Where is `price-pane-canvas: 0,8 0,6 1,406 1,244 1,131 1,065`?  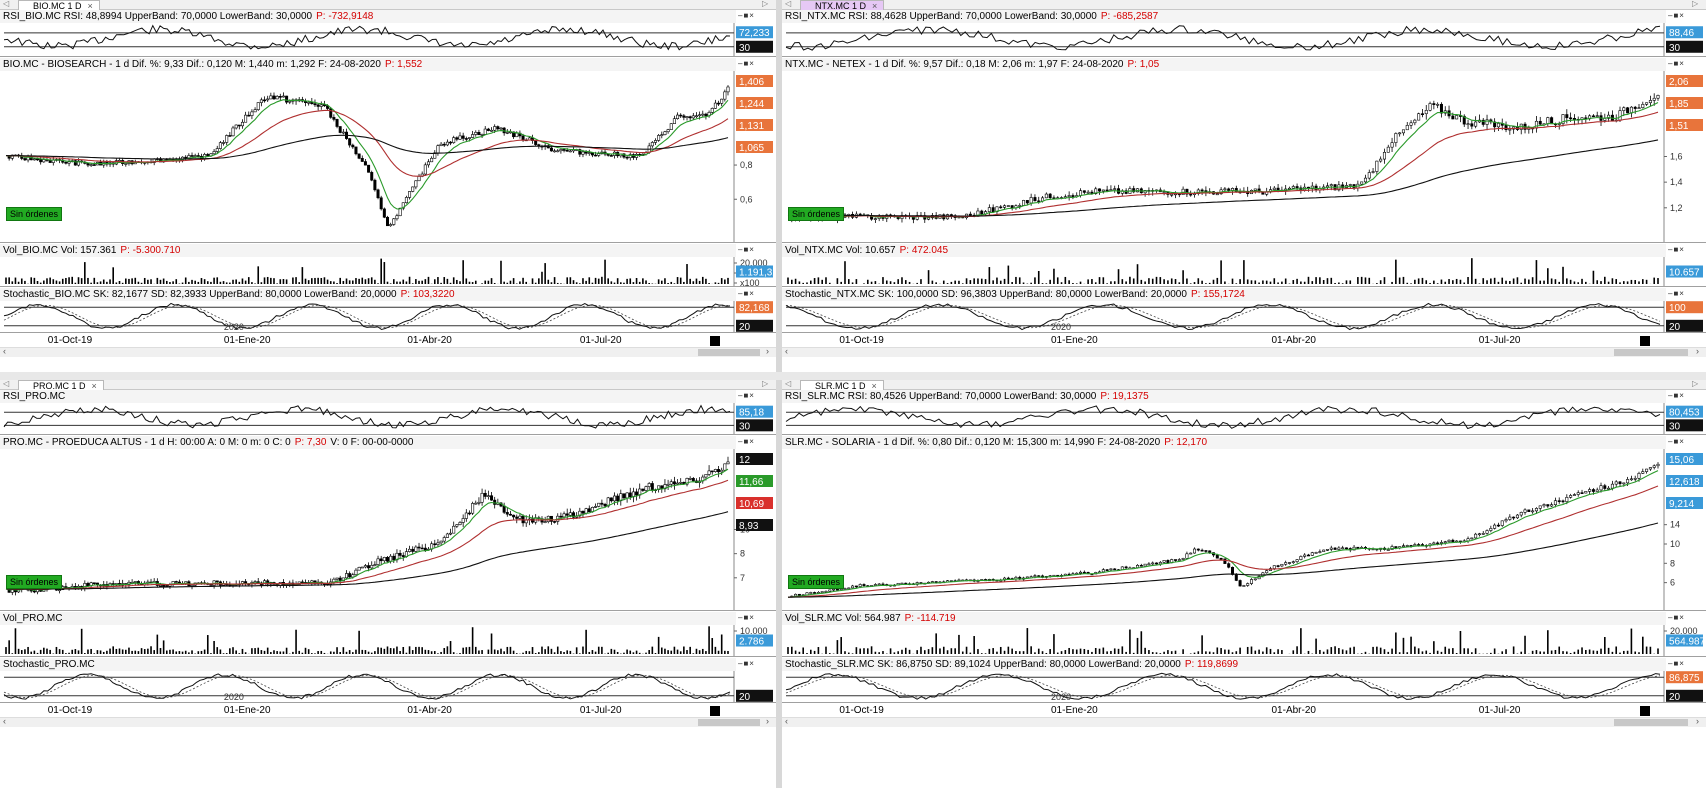 price-pane-canvas: 0,8 0,6 1,406 1,244 1,131 1,065 is located at coordinates (388, 156).